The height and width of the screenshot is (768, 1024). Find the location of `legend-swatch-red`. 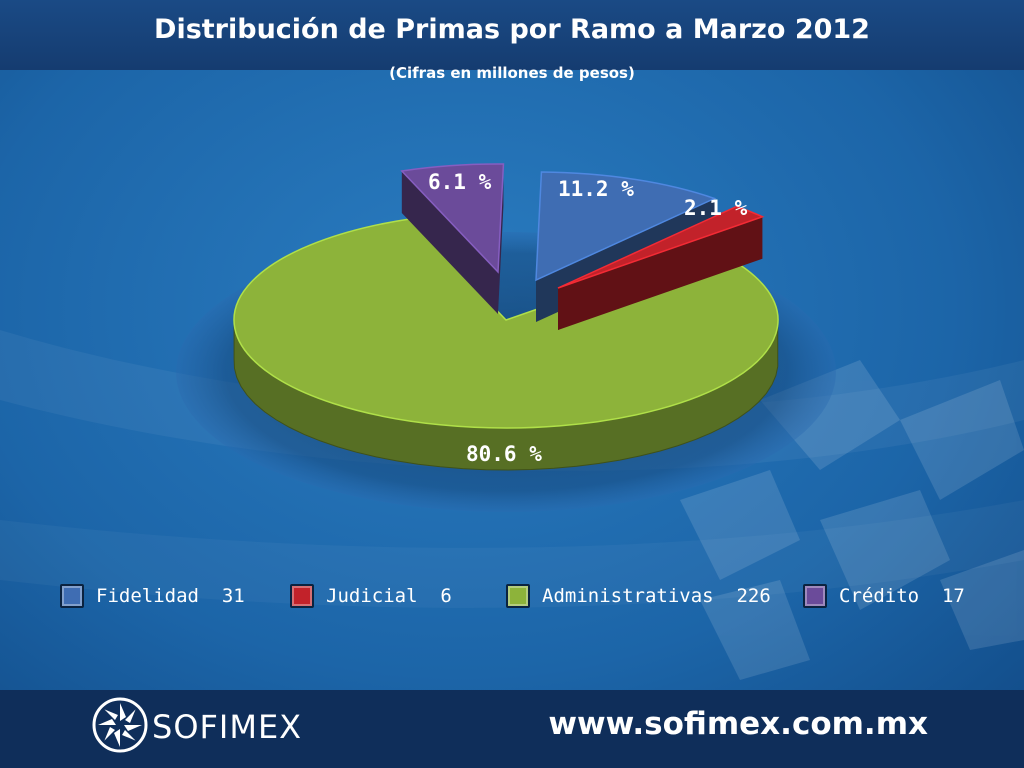

legend-swatch-red is located at coordinates (302, 596).